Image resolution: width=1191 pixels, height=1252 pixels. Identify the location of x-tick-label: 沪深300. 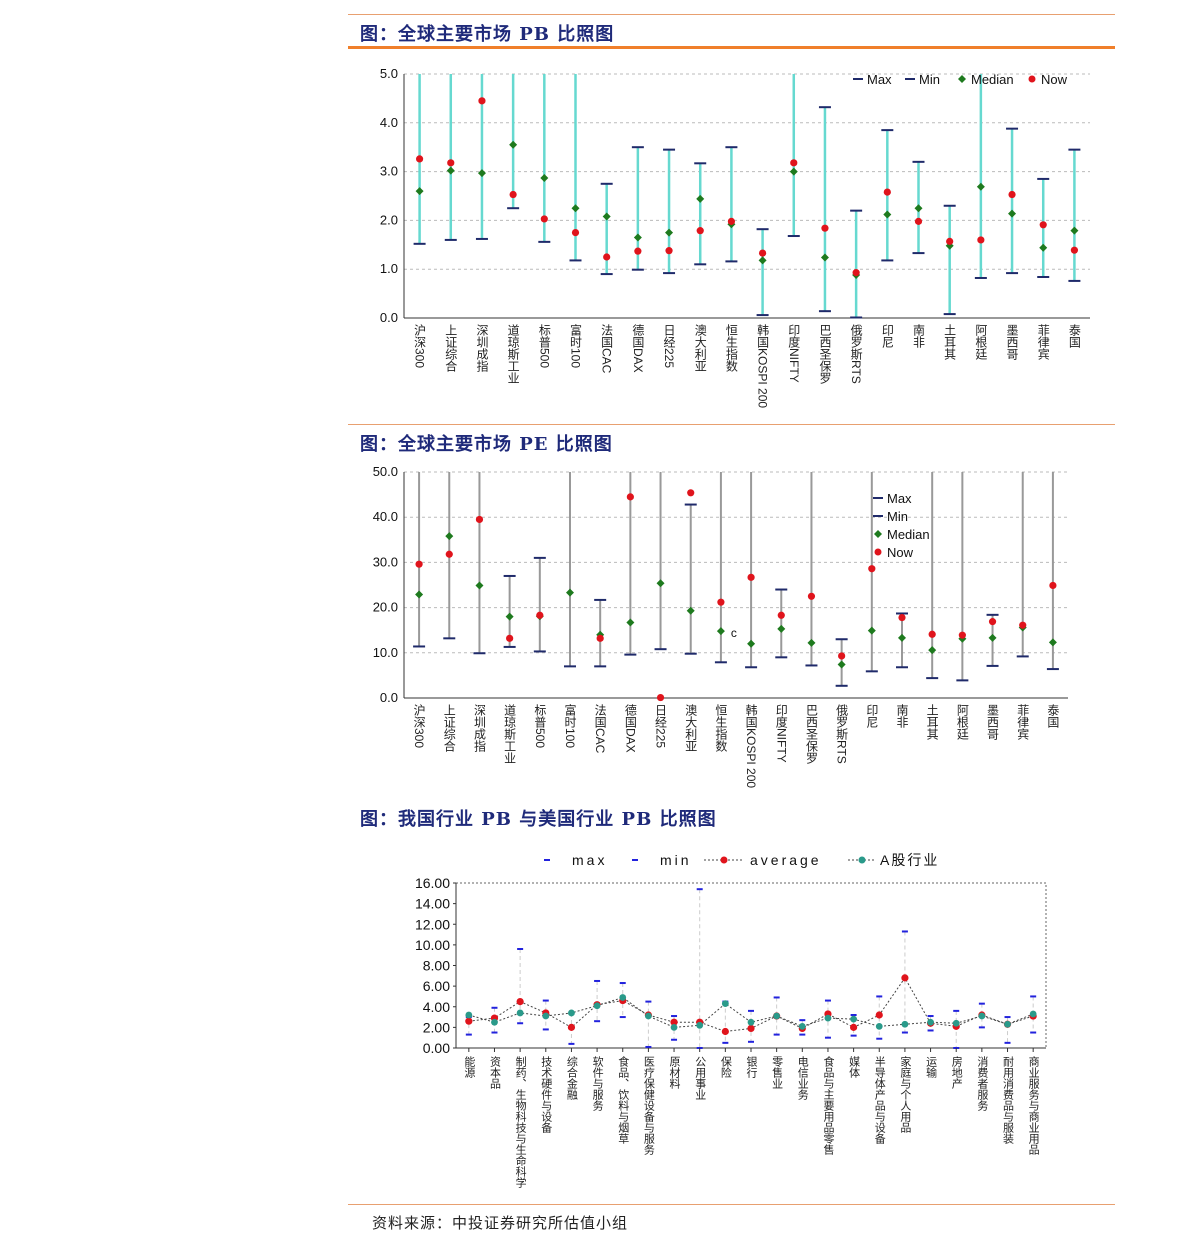
(420, 346).